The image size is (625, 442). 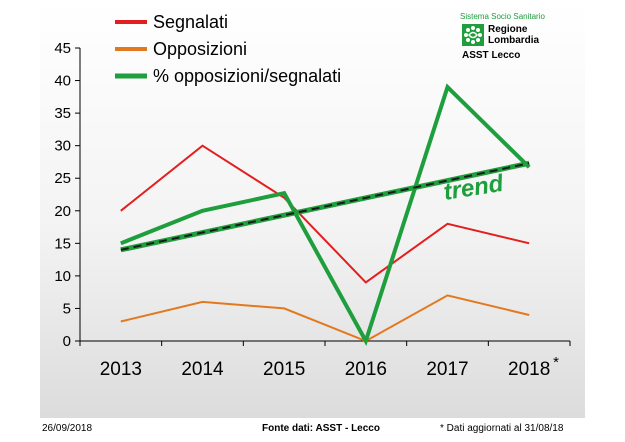 What do you see at coordinates (190, 22) in the screenshot?
I see `legend-label: Segnalati` at bounding box center [190, 22].